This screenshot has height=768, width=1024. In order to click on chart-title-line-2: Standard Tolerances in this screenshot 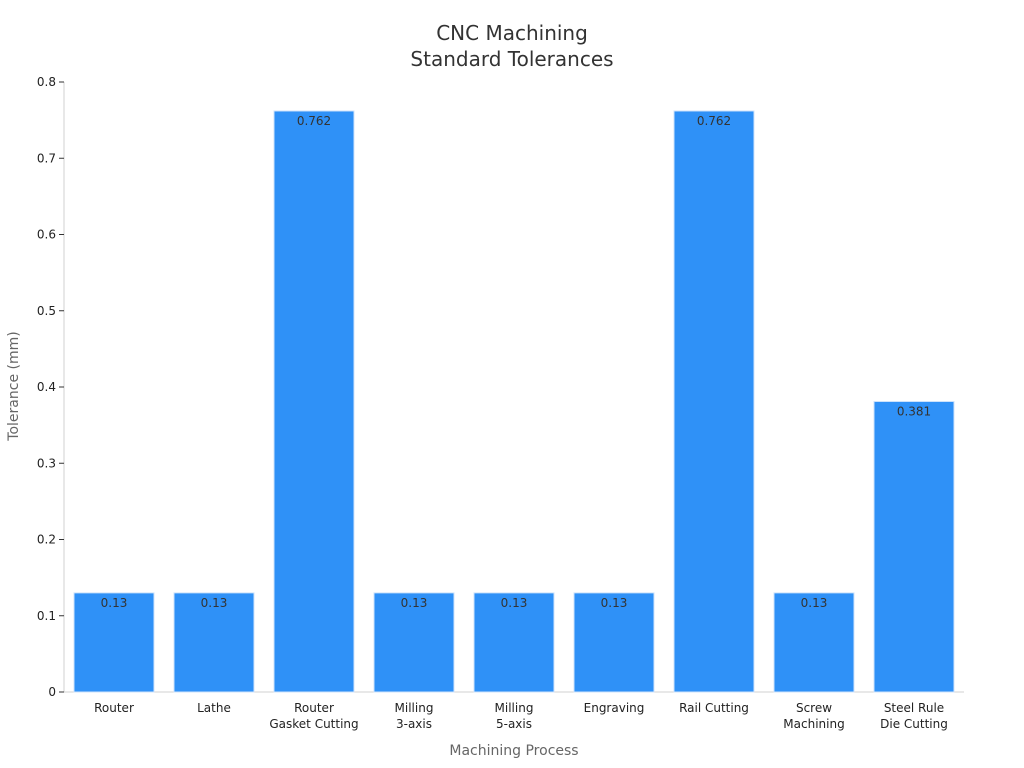, I will do `click(511, 59)`.